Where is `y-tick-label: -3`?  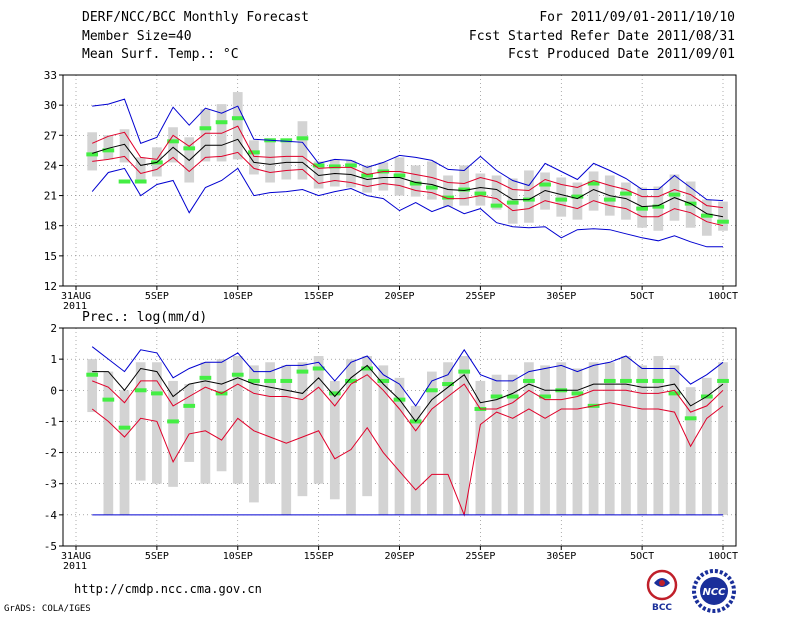
y-tick-label: -3 is located at coordinates (50, 484).